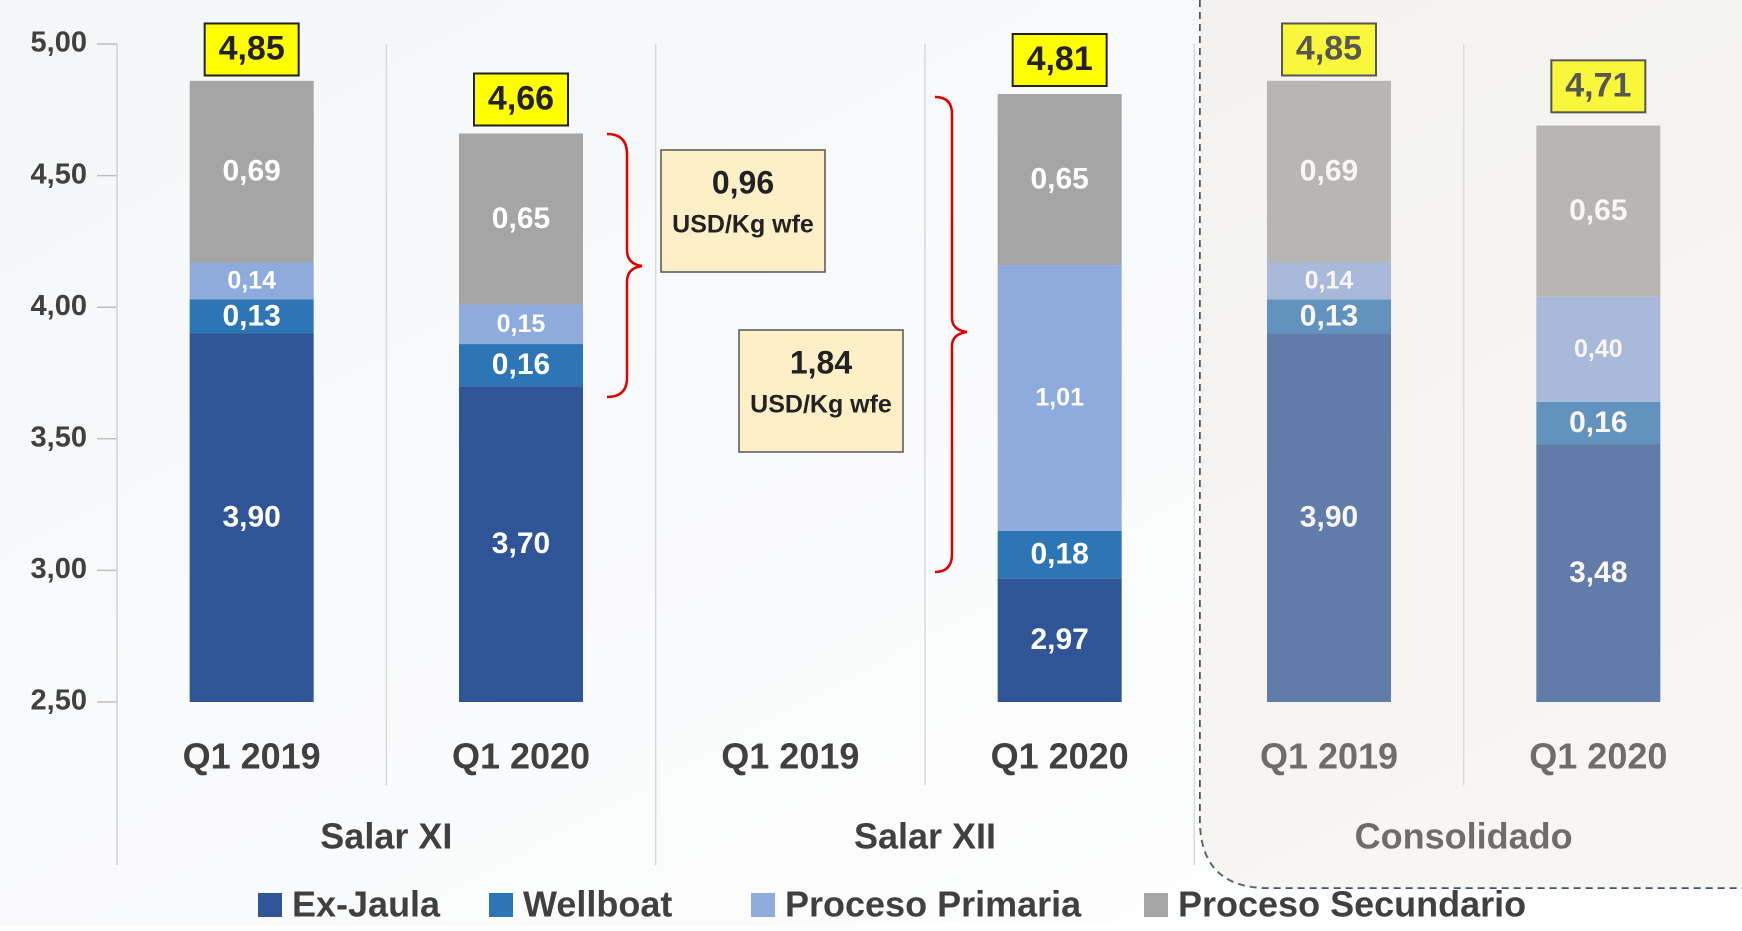 Image resolution: width=1742 pixels, height=931 pixels. I want to click on legend-label: Ex-Jaula, so click(366, 904).